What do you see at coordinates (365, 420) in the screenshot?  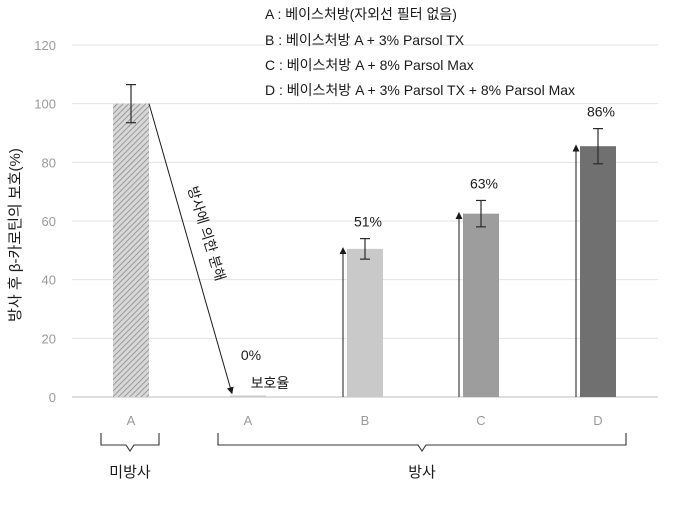 I see `x-tick-label: B` at bounding box center [365, 420].